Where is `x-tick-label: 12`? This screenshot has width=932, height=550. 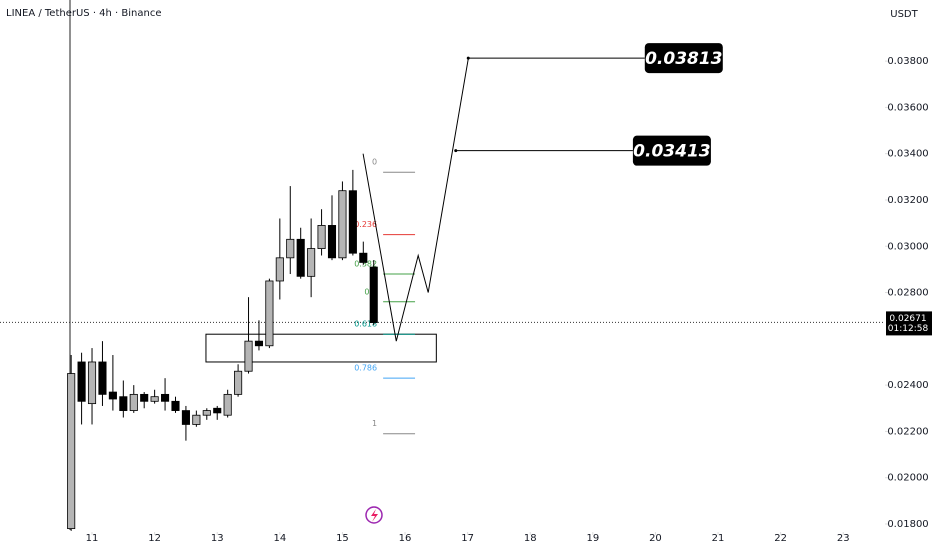
x-tick-label: 12 is located at coordinates (154, 538).